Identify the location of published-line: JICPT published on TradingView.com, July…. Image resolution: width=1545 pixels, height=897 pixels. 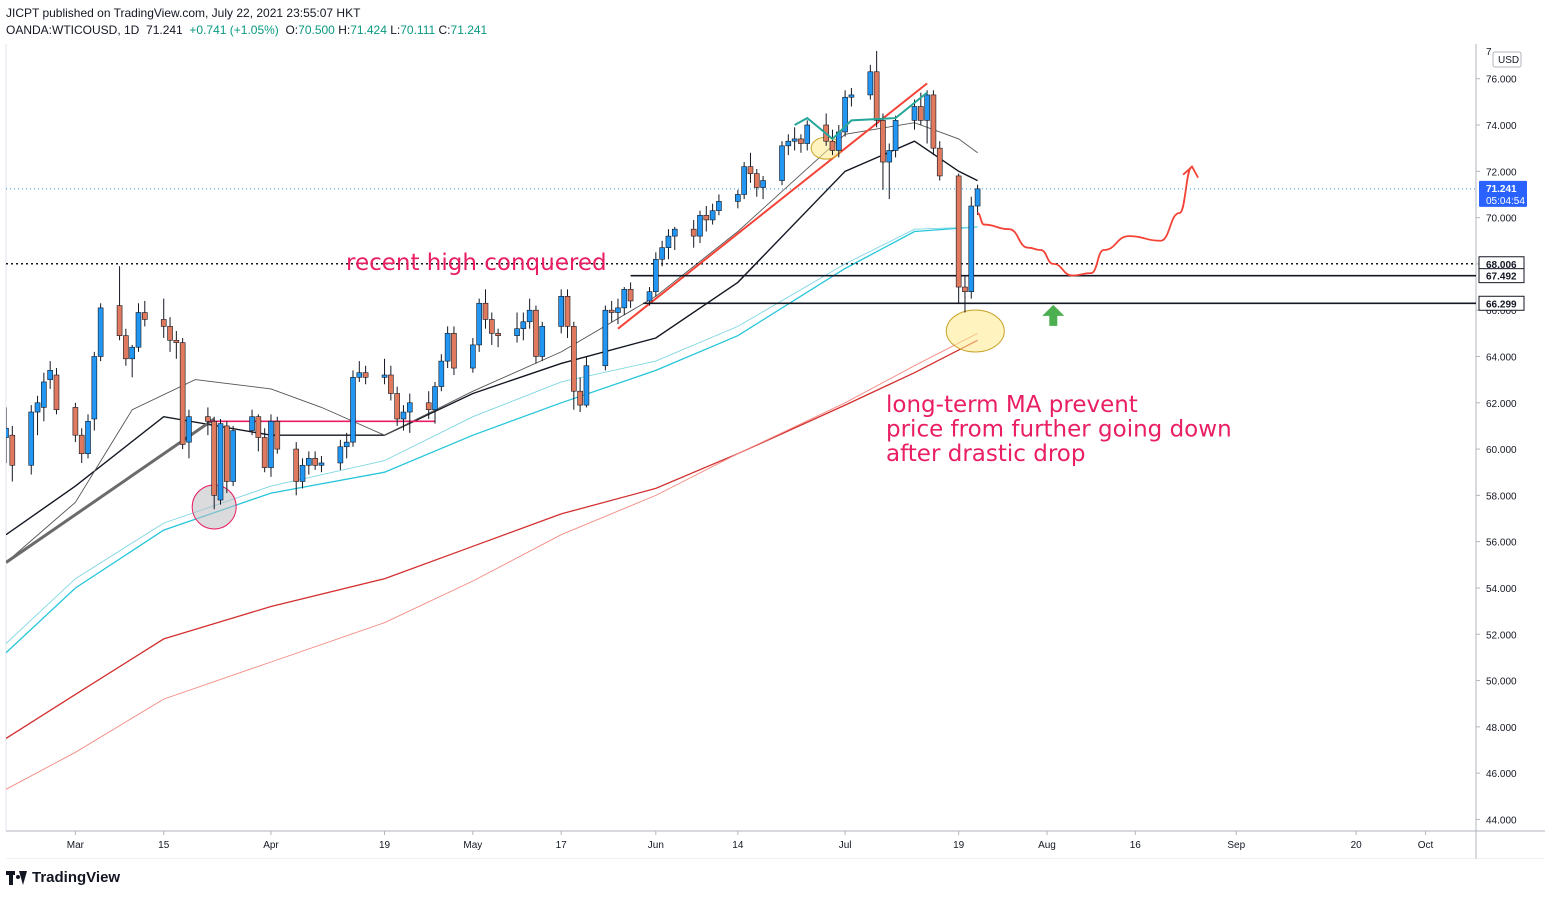
(183, 13).